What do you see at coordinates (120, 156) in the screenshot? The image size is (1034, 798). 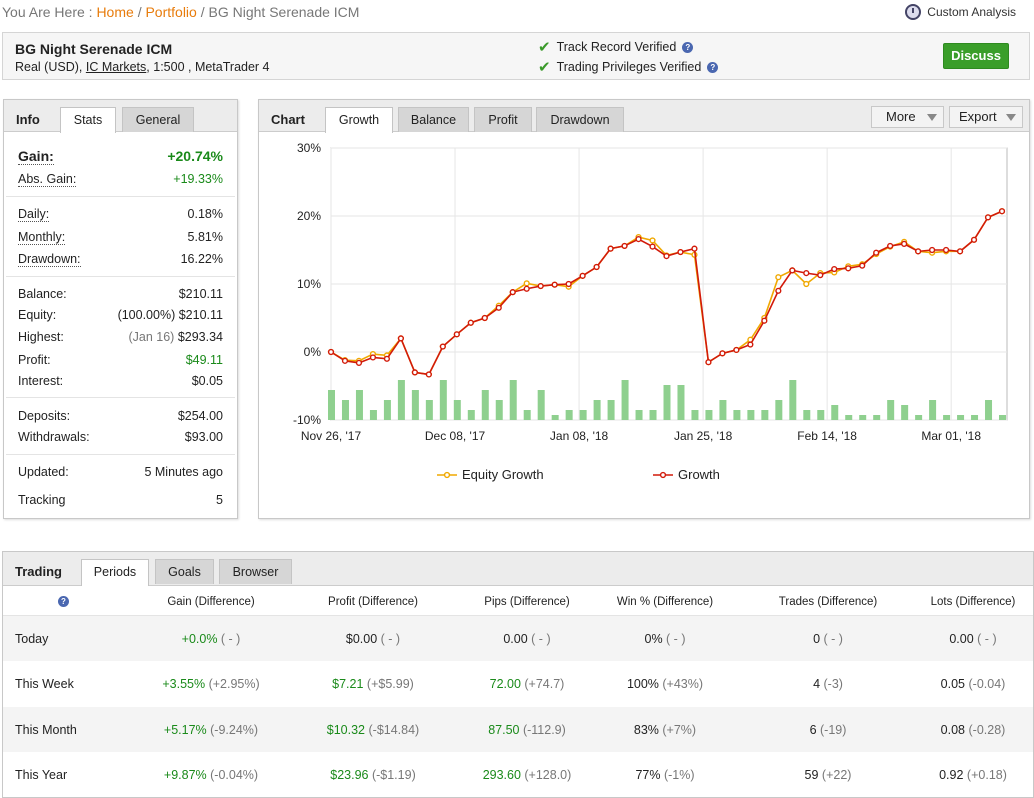 I see `gain-row: Gain: +20.74%` at bounding box center [120, 156].